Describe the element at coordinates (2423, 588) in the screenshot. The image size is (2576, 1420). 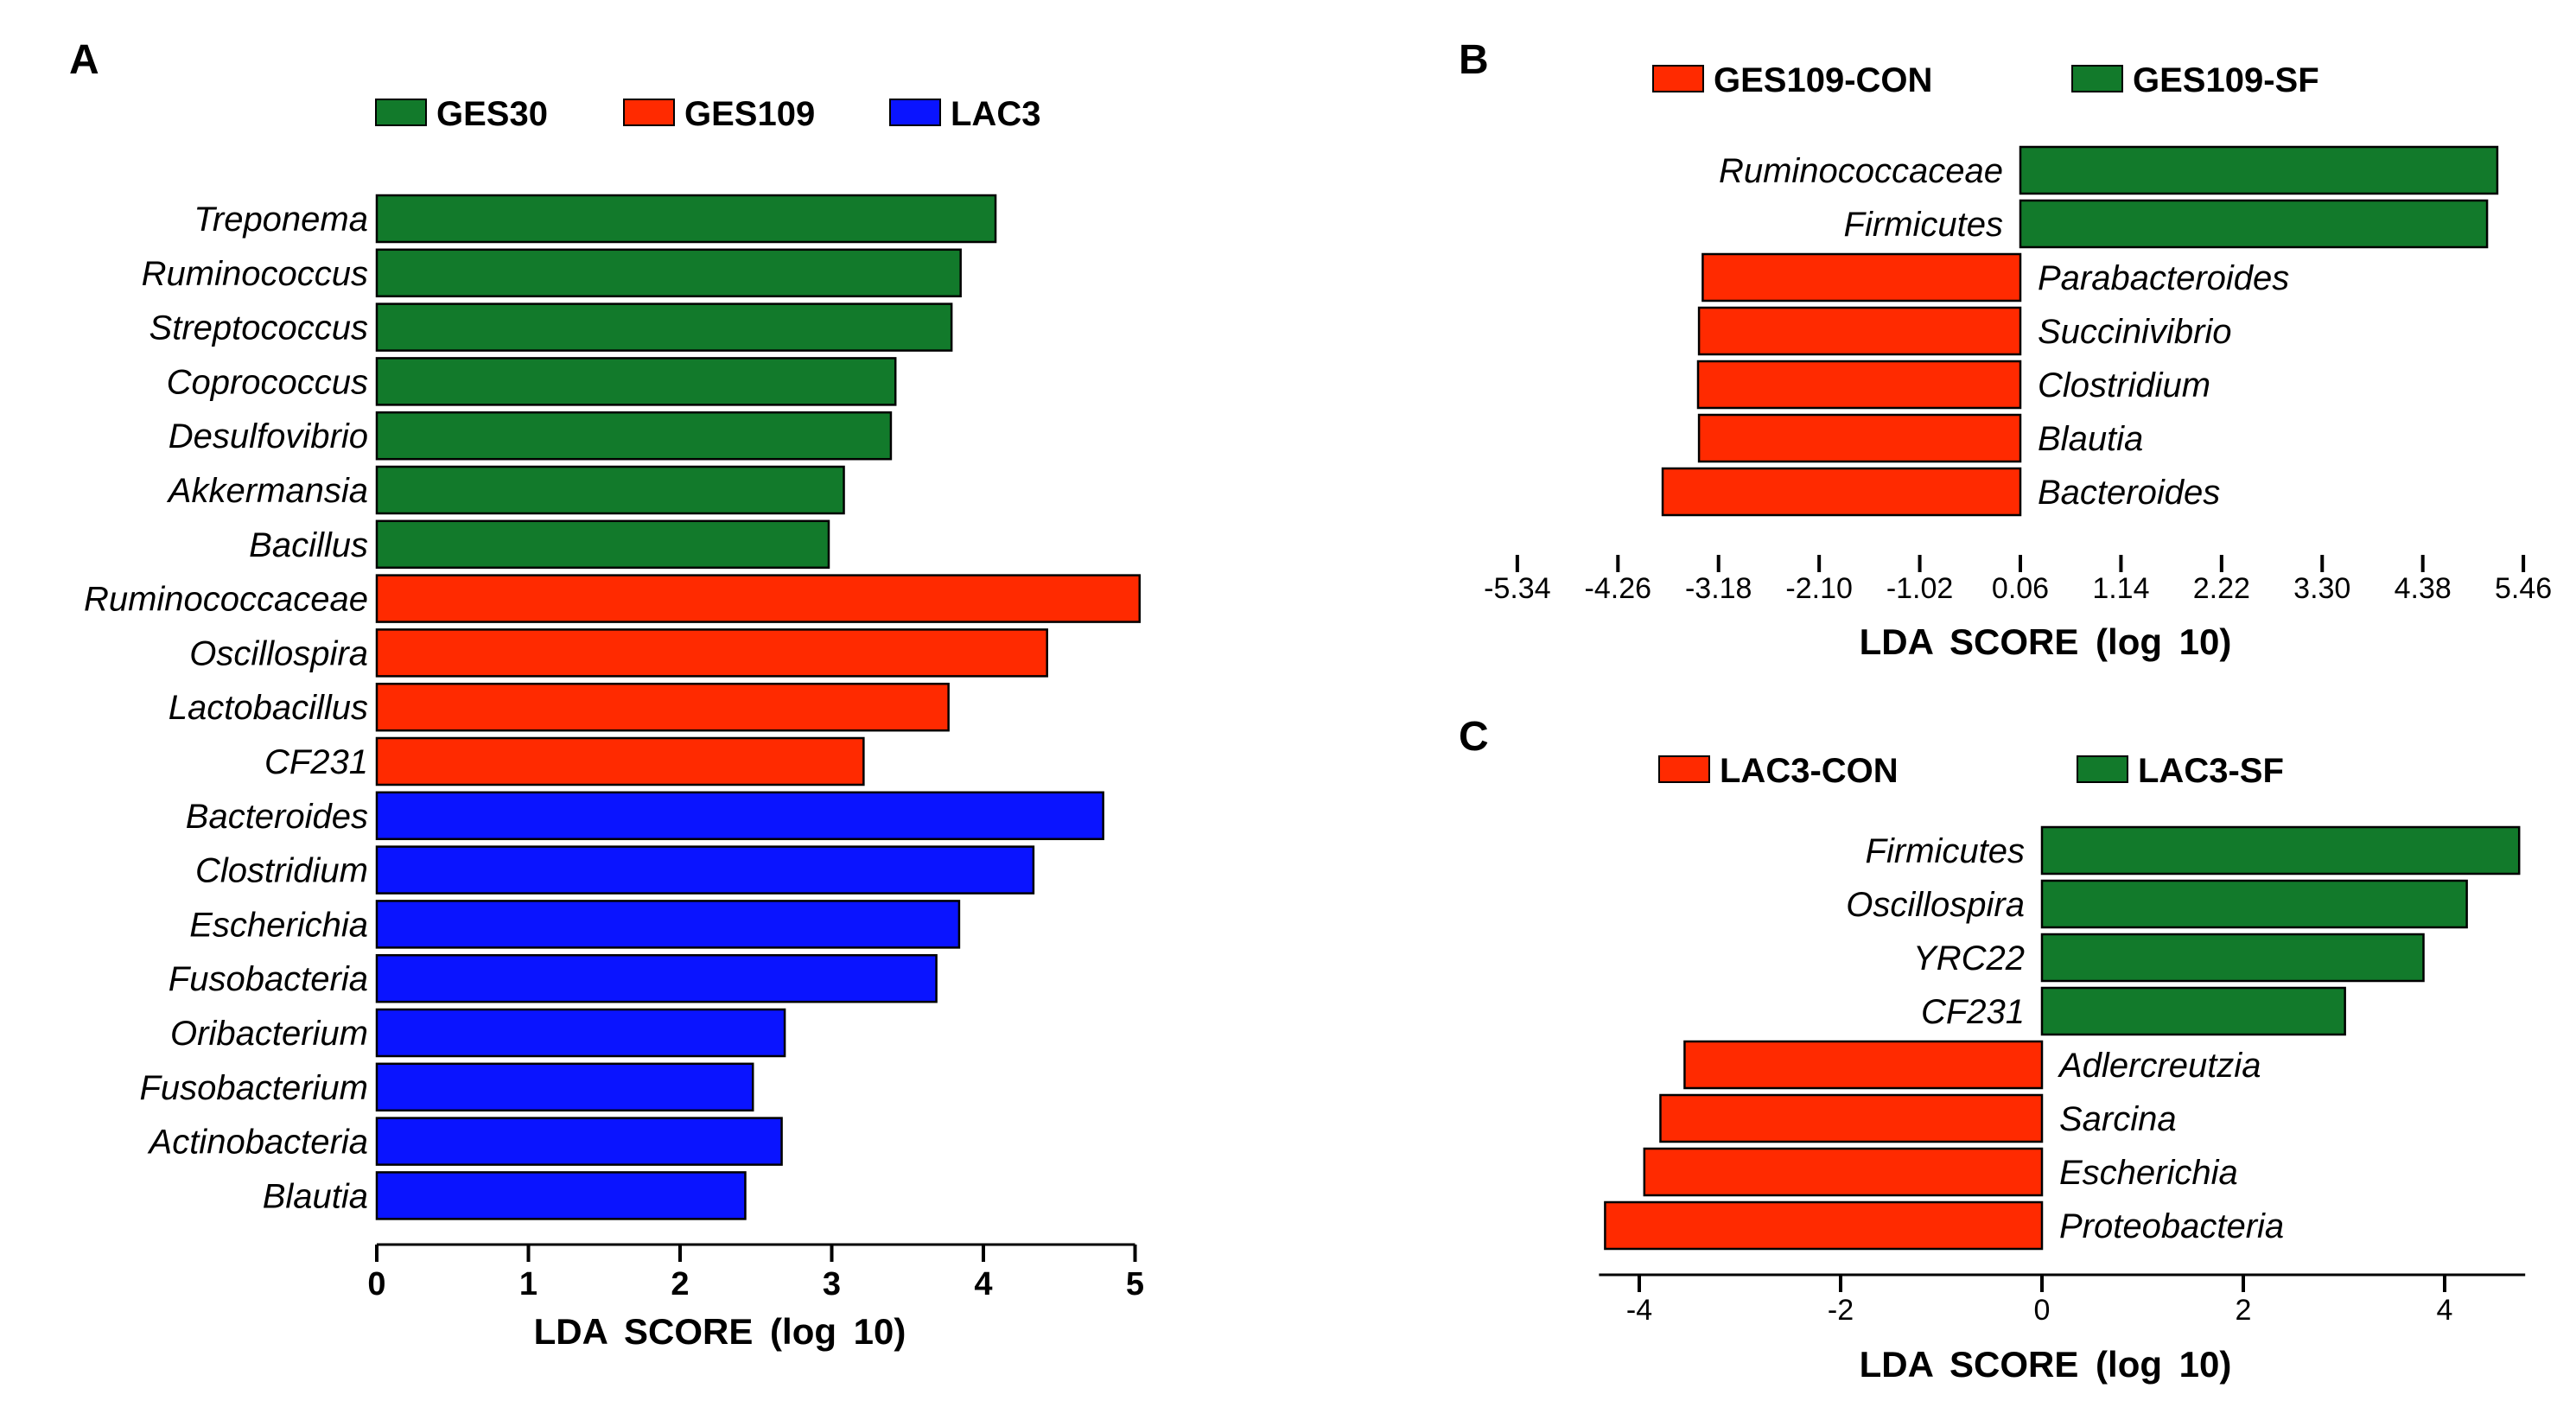
I see `tick-label: 4.38` at that location.